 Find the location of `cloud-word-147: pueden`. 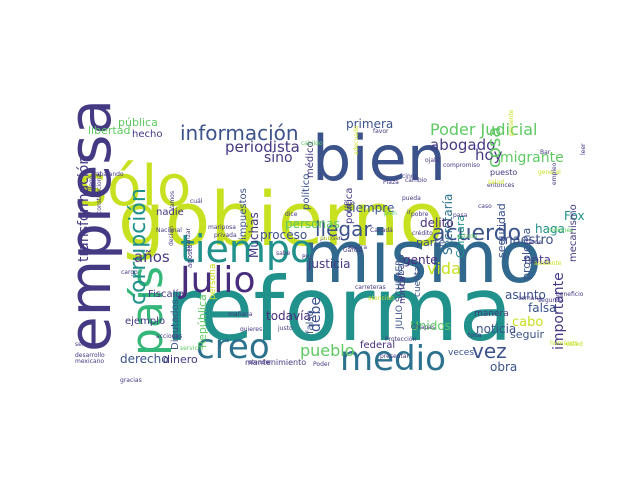

cloud-word-147: pueden is located at coordinates (331, 238).